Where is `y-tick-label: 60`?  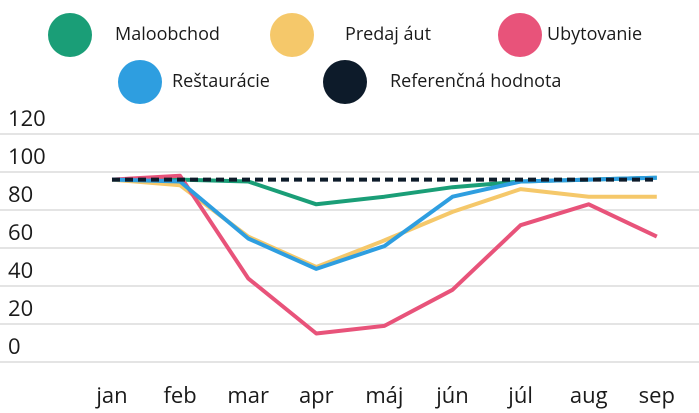
y-tick-label: 60 is located at coordinates (20, 232).